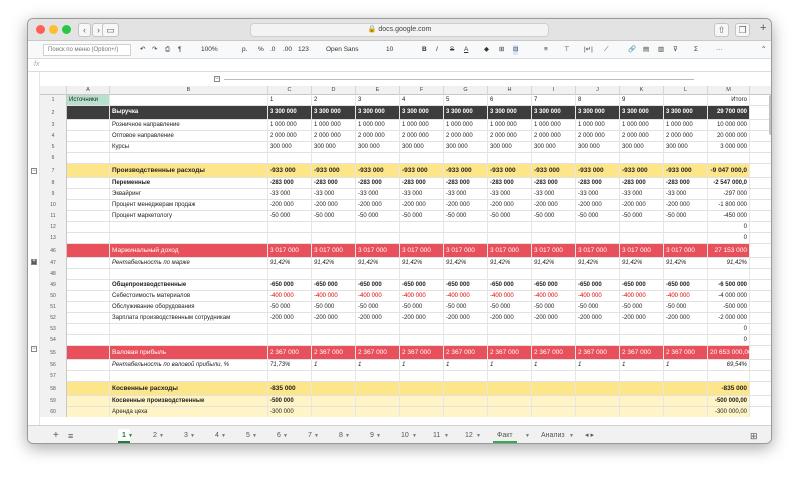 The image size is (800, 483). Describe the element at coordinates (273, 49) in the screenshot. I see `decrease-decimal-button: .0` at that location.